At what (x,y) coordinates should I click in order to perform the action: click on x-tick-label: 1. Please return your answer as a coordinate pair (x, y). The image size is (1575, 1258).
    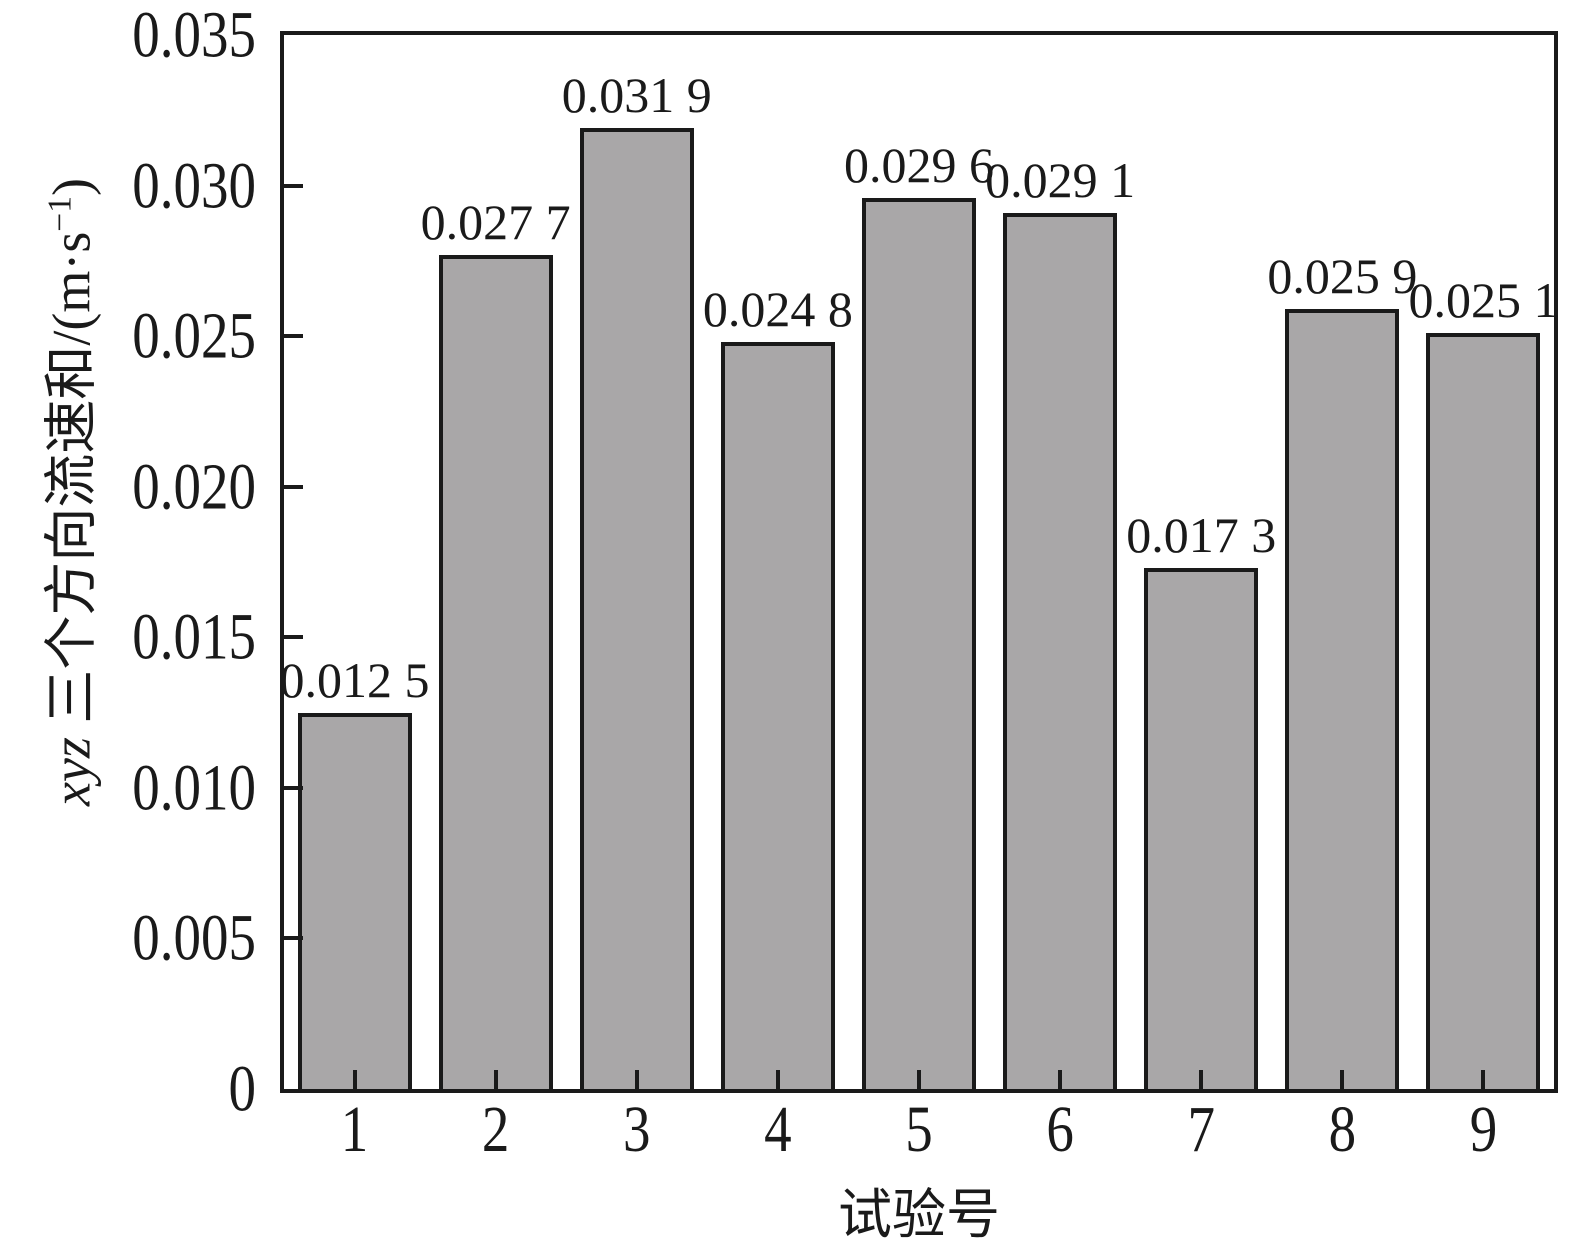
    Looking at the image, I should click on (354, 1129).